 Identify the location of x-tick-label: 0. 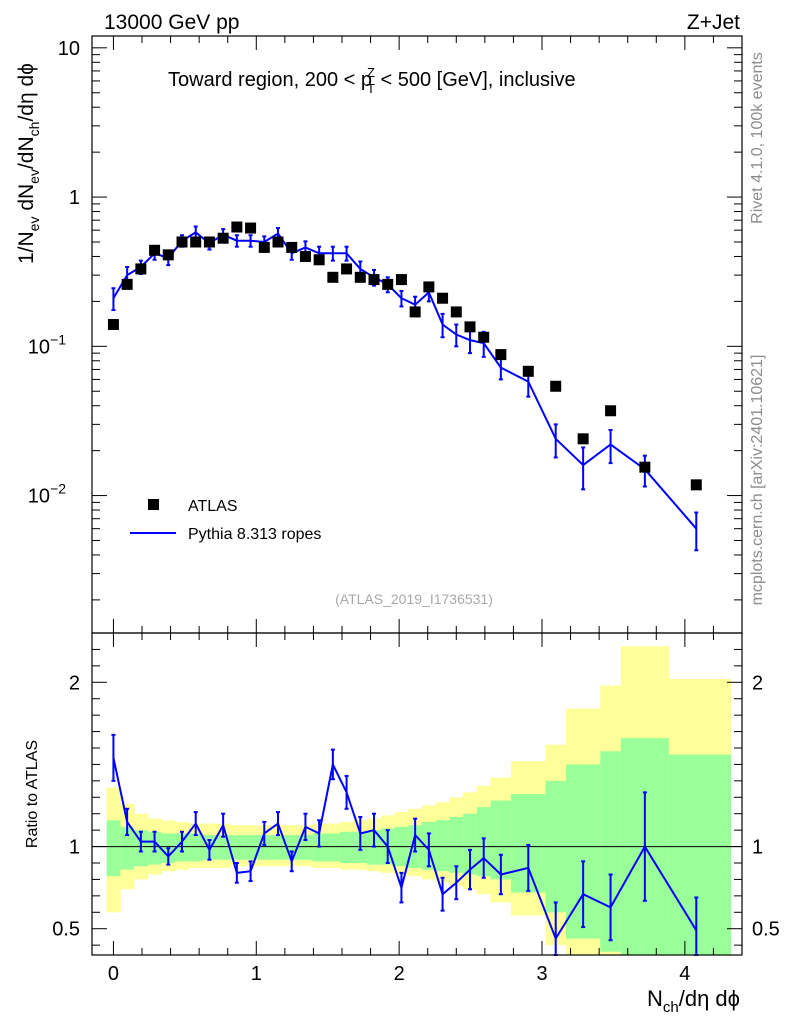
(113, 974).